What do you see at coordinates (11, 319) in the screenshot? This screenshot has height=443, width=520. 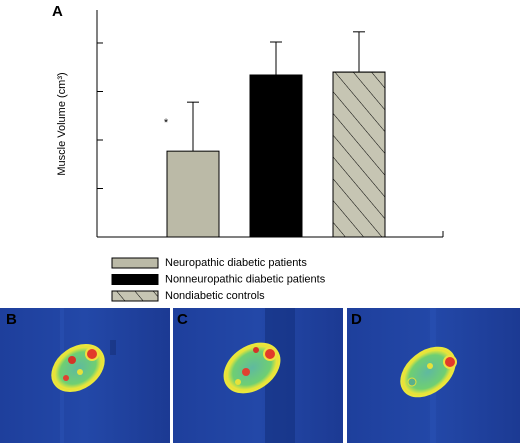 I see `panel-label: B` at bounding box center [11, 319].